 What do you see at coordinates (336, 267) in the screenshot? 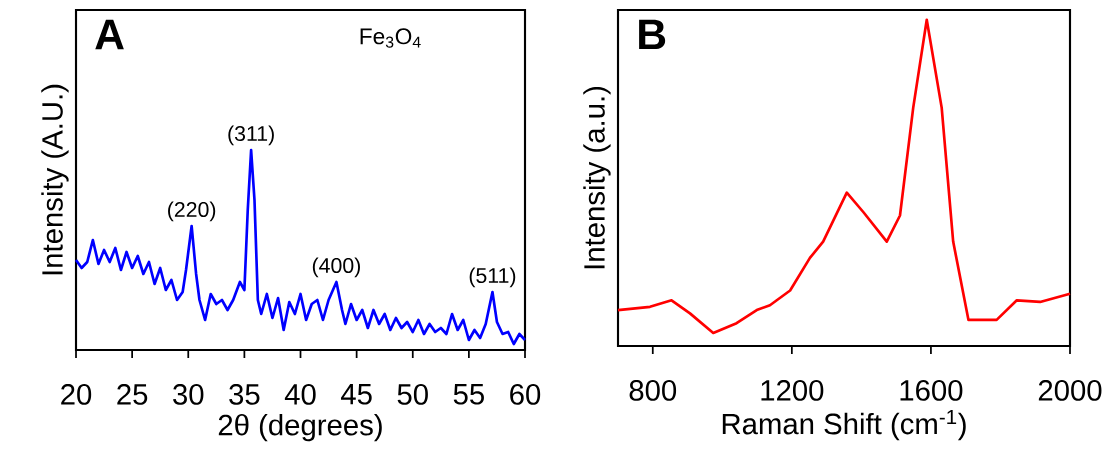
I see `annotation: (400)` at bounding box center [336, 267].